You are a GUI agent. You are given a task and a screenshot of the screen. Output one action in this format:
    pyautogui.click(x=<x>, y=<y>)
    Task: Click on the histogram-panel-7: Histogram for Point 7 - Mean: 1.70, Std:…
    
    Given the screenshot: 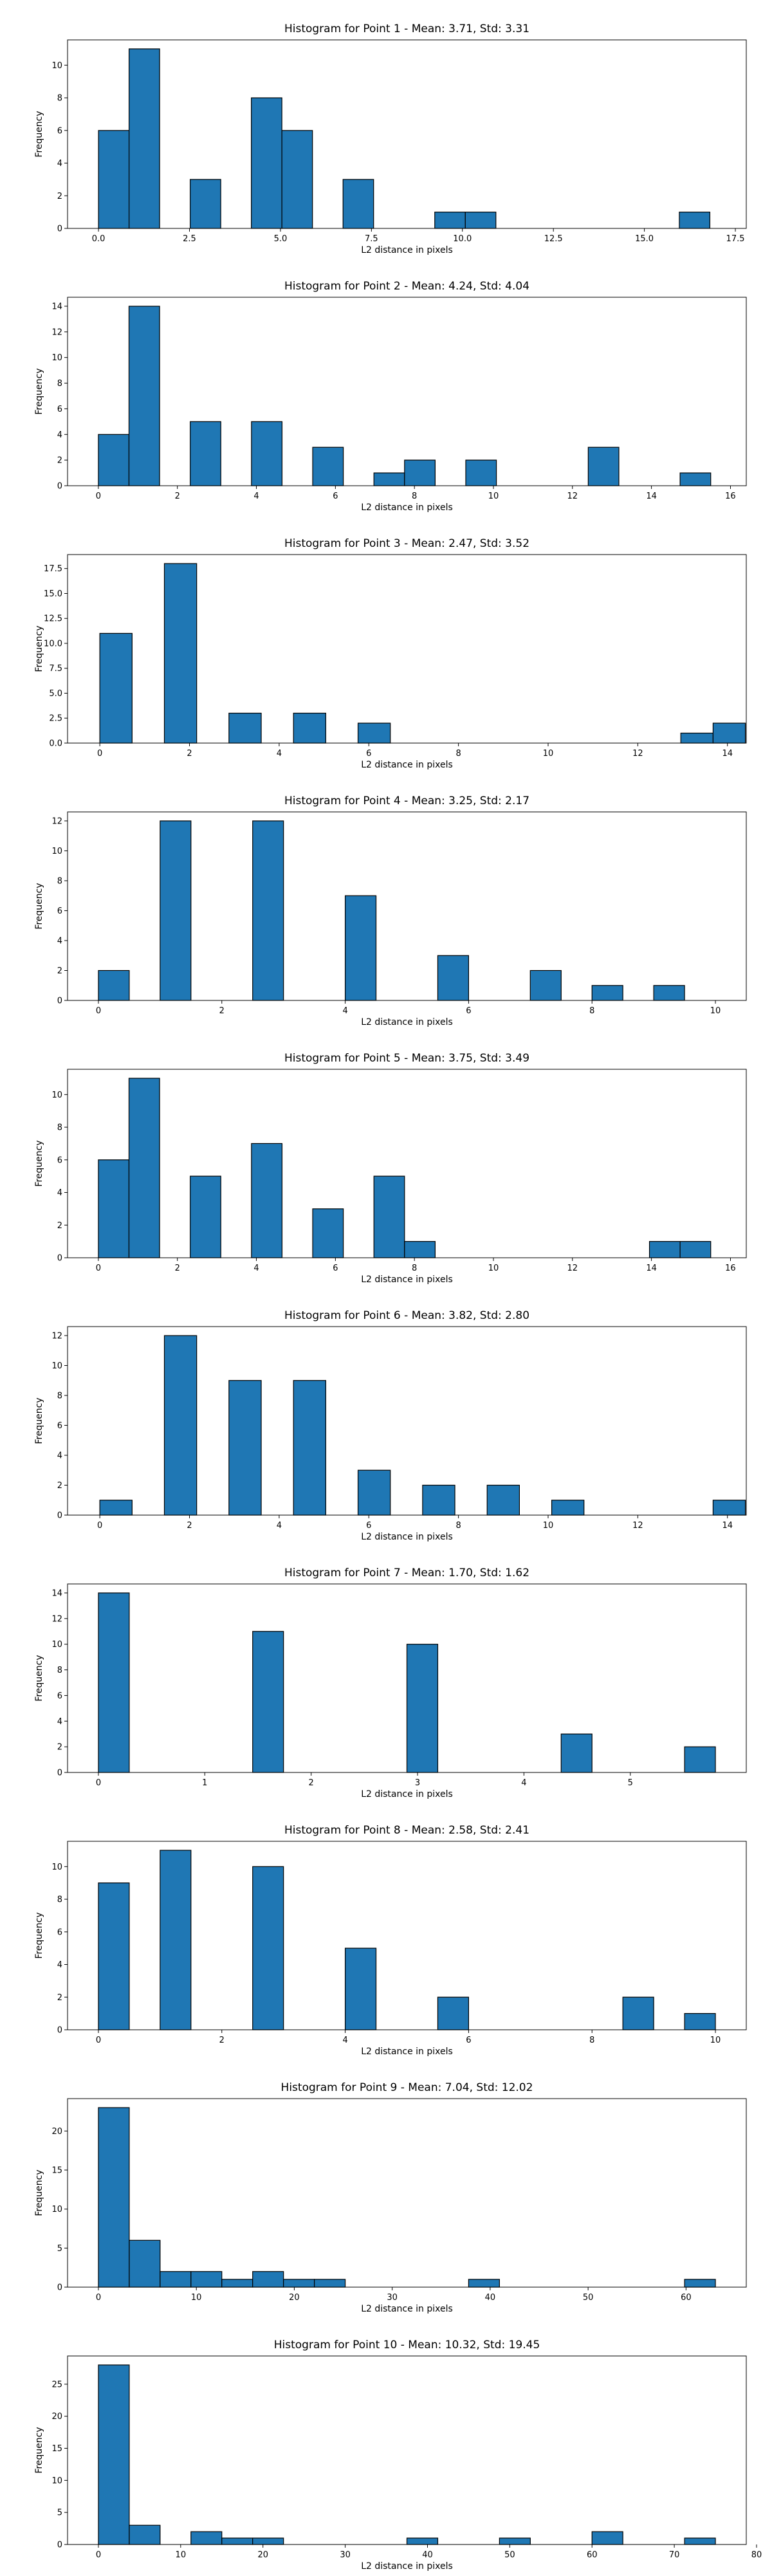 What is the action you would take?
    pyautogui.click(x=386, y=1672)
    